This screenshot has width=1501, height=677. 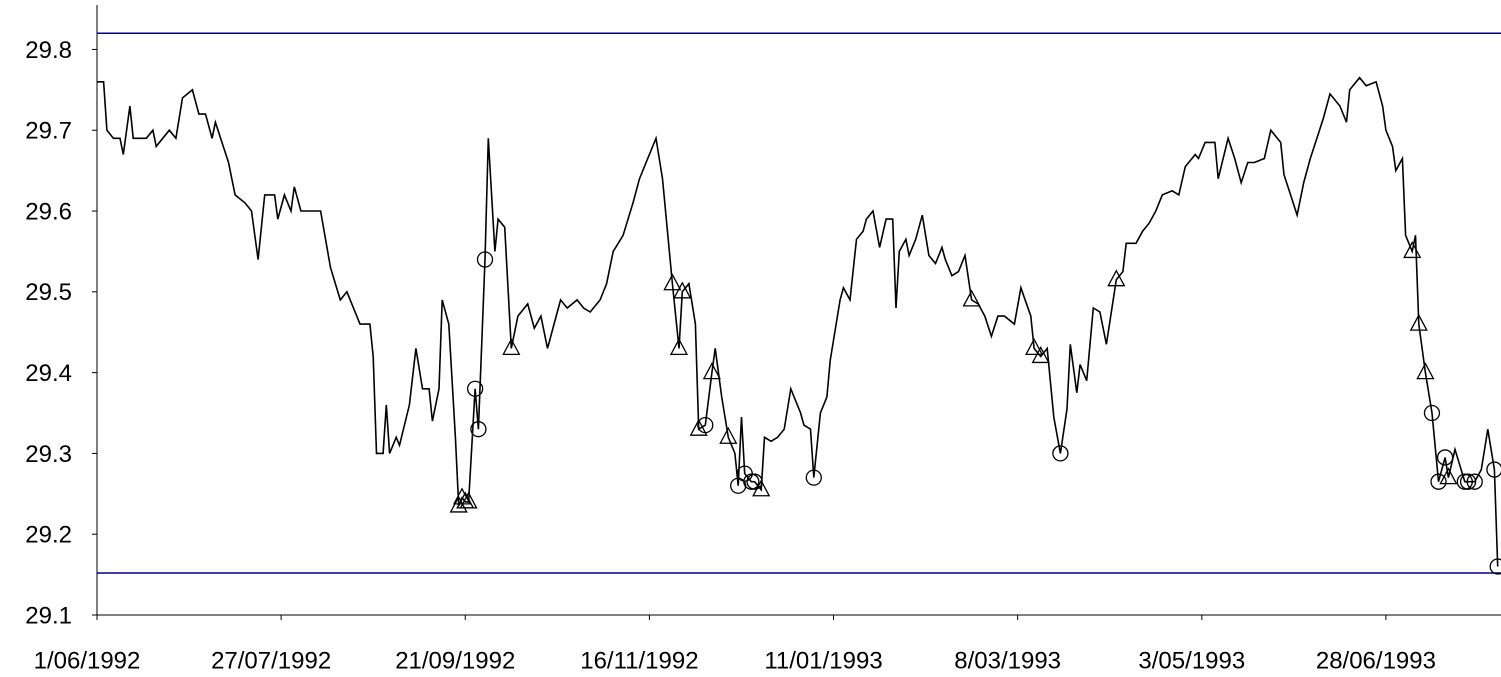 What do you see at coordinates (48, 211) in the screenshot?
I see `y-tick-label: 29.6` at bounding box center [48, 211].